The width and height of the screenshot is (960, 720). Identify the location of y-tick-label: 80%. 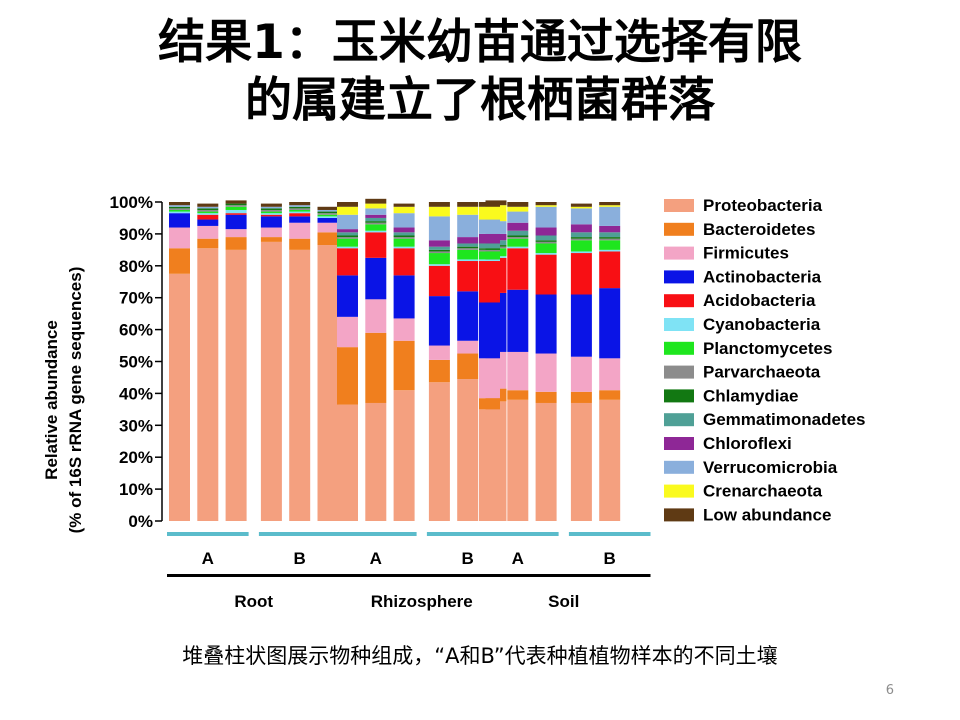
(136, 266).